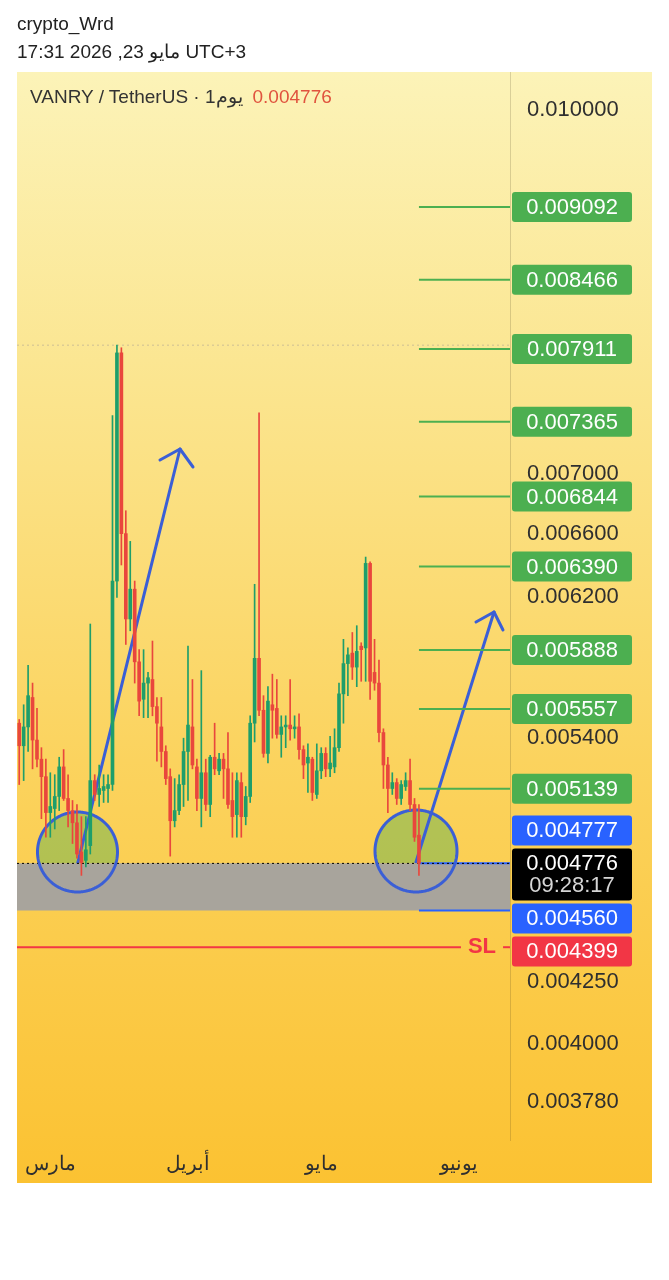 The width and height of the screenshot is (669, 1280). What do you see at coordinates (320, 1163) in the screenshot?
I see `x-tick-label: مايو` at bounding box center [320, 1163].